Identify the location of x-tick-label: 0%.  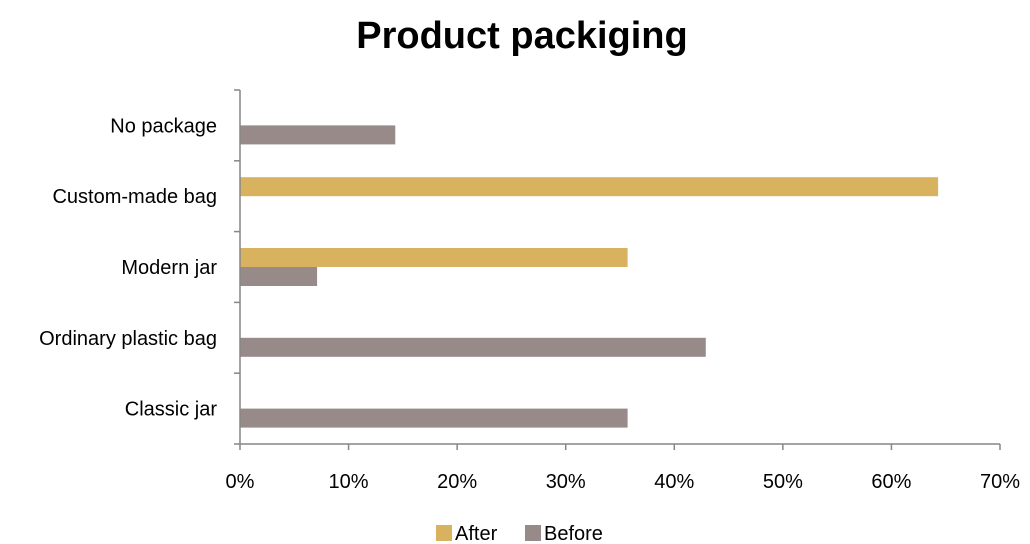
(240, 482).